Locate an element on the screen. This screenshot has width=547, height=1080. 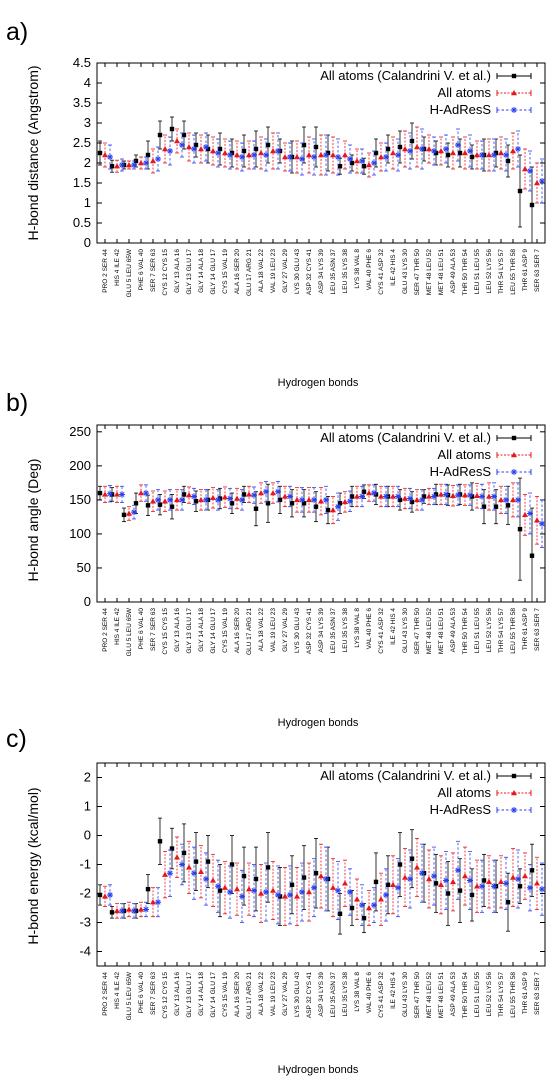
x-tick-label: GLU 17 ARG 21 is located at coordinates (249, 272).